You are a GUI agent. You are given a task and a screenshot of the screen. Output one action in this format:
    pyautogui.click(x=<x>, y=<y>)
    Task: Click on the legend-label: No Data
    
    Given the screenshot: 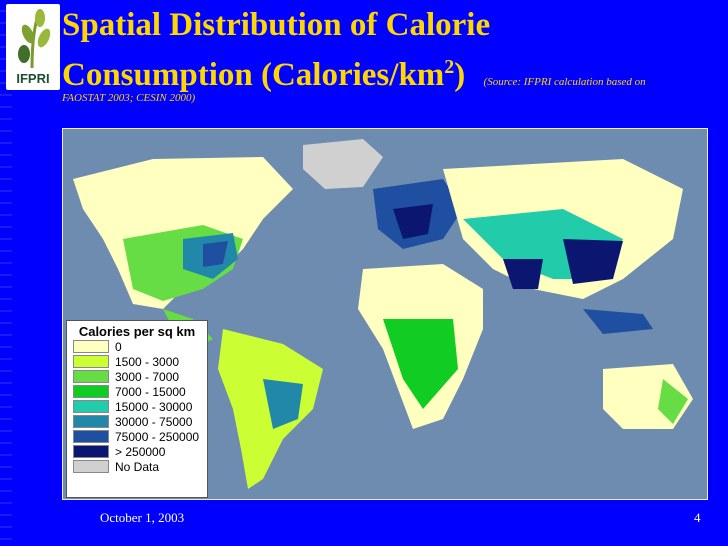 What is the action you would take?
    pyautogui.click(x=137, y=466)
    